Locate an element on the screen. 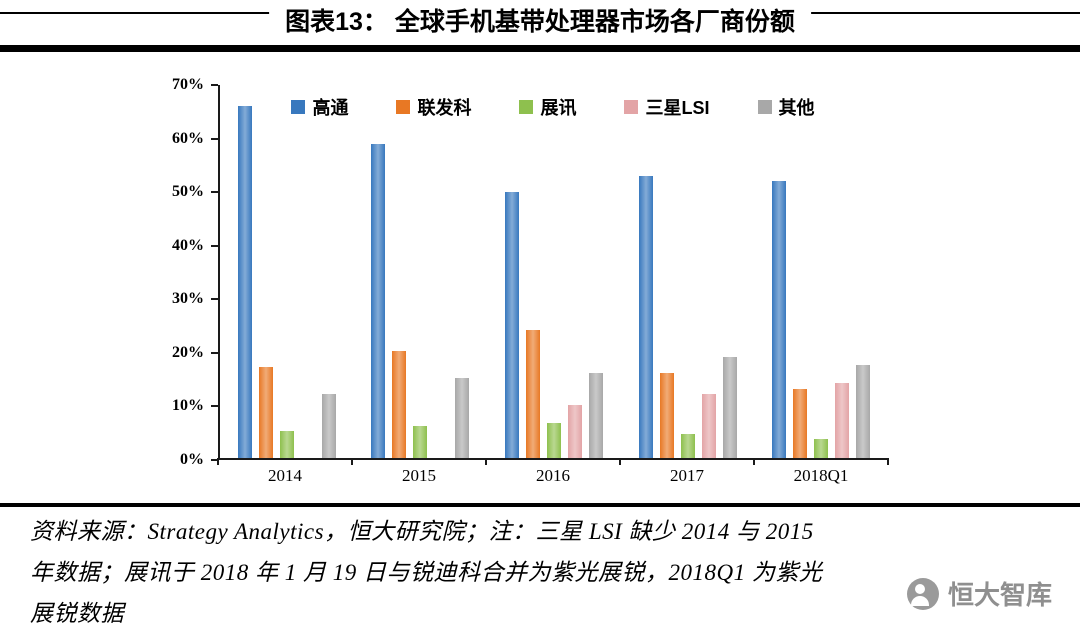 This screenshot has width=1080, height=643. footer-divider-bar is located at coordinates (540, 505).